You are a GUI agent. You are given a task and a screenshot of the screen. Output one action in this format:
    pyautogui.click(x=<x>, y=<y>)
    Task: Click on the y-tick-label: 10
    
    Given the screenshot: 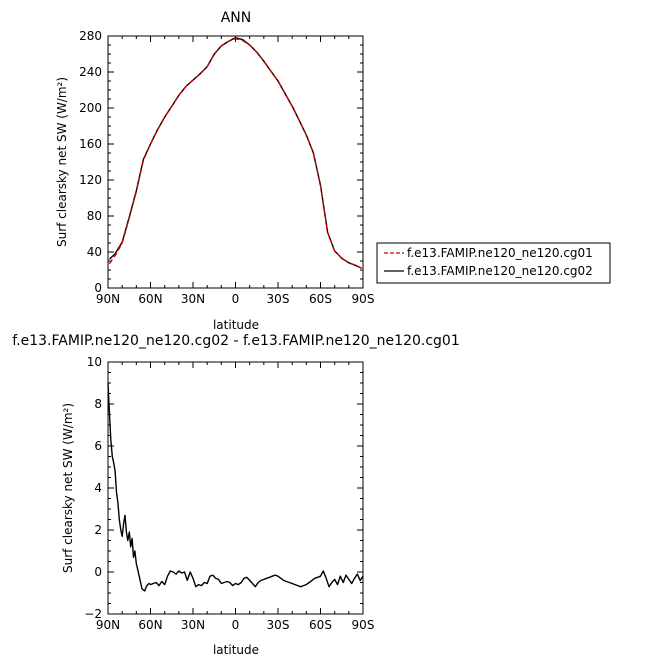 What is the action you would take?
    pyautogui.click(x=94, y=362)
    